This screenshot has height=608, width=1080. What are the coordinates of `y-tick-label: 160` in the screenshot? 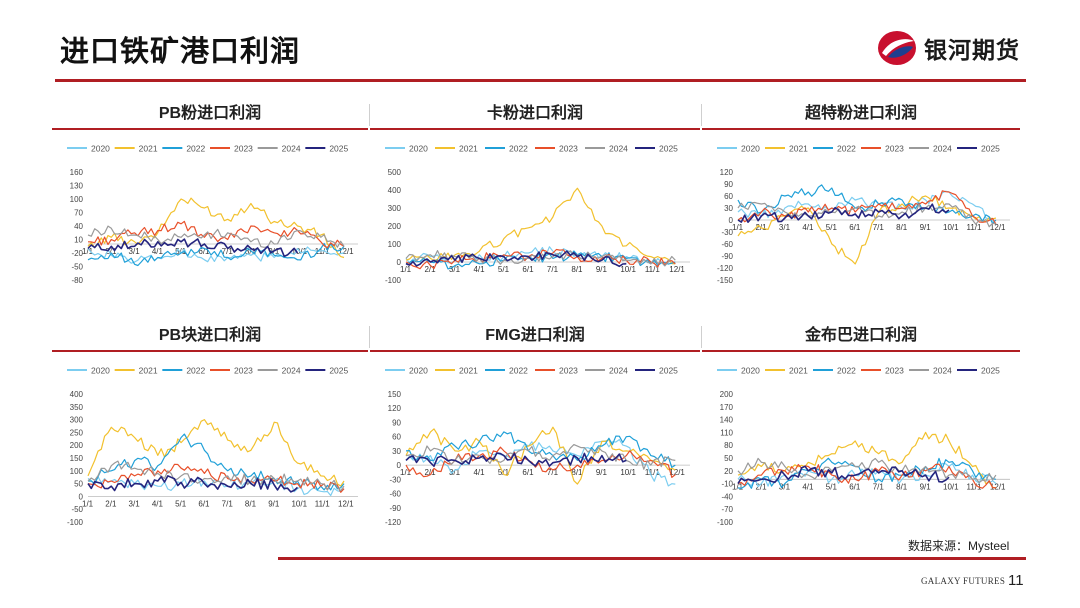 It's located at (77, 172).